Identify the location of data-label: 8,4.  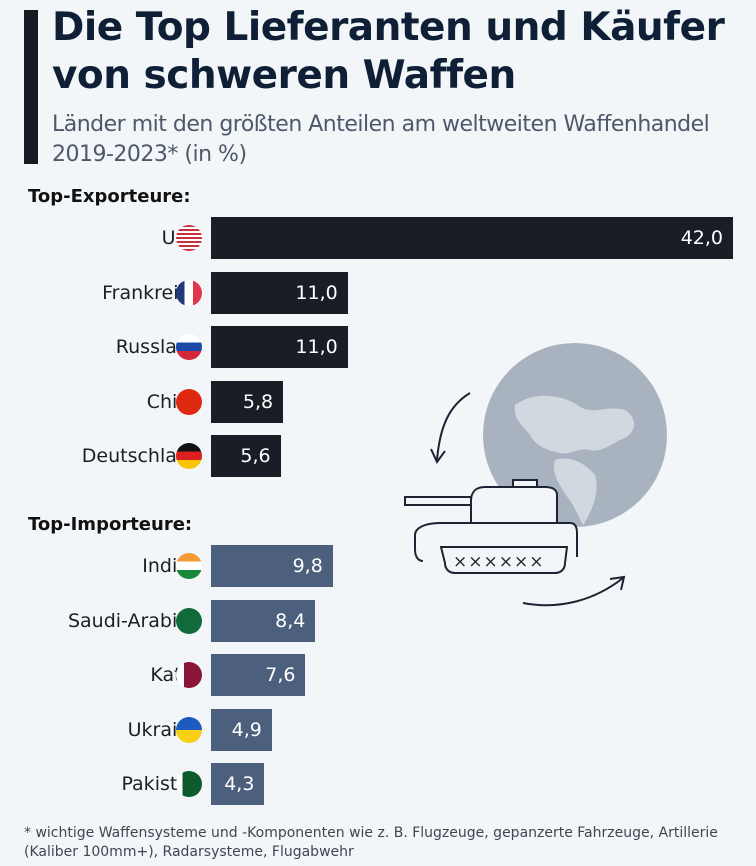
(290, 620).